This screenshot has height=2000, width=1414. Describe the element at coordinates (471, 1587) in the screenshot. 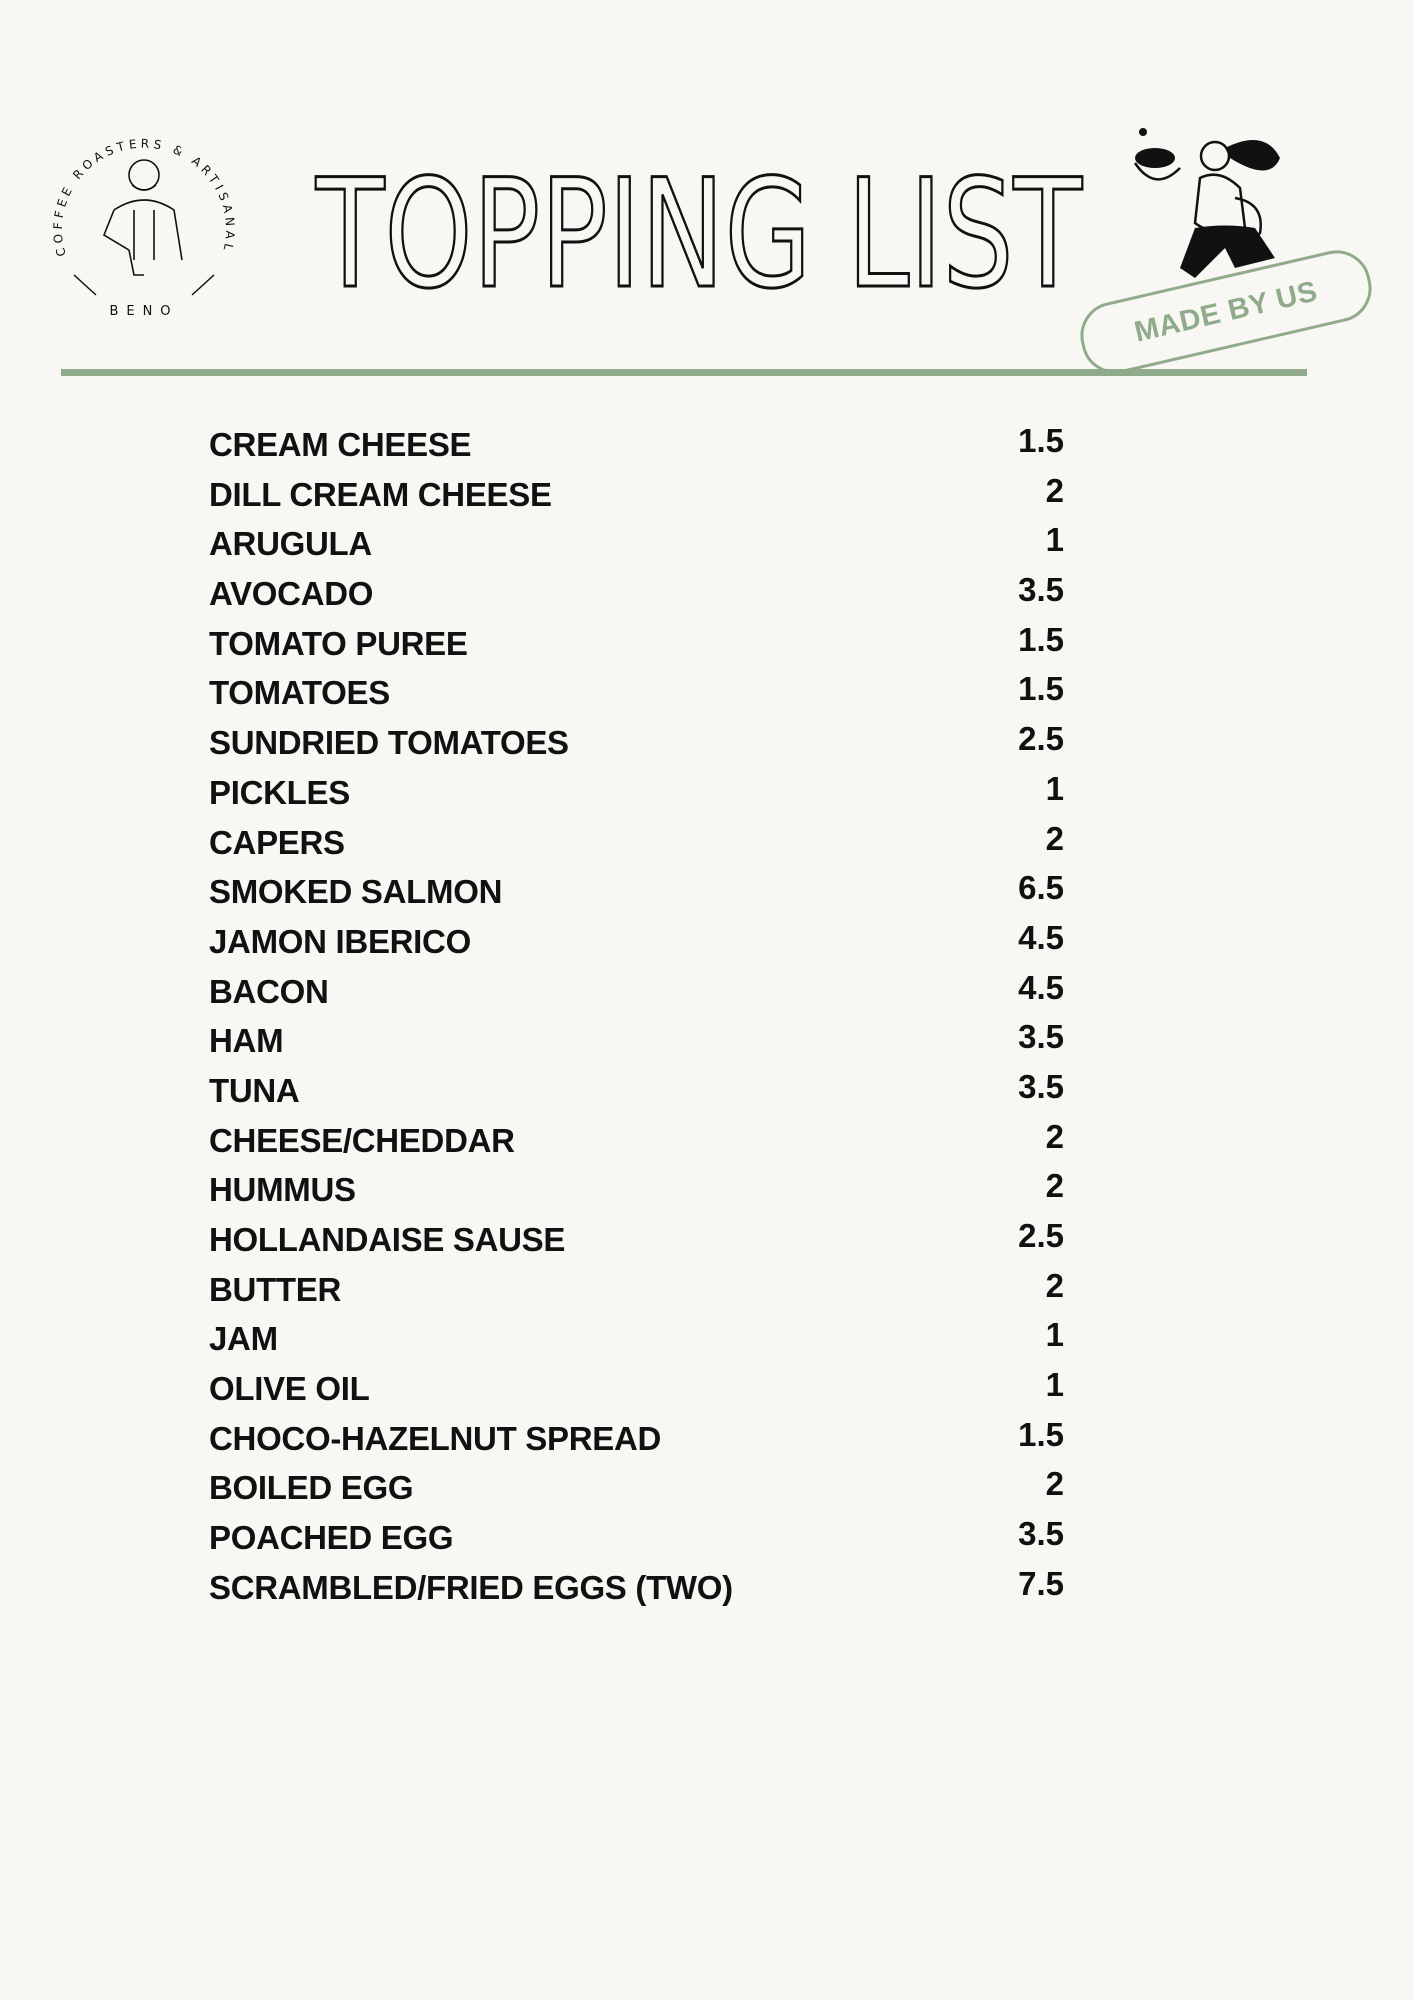

I see `topping-name: SCRAMBLED/FRIED EGGS (TWO)` at that location.